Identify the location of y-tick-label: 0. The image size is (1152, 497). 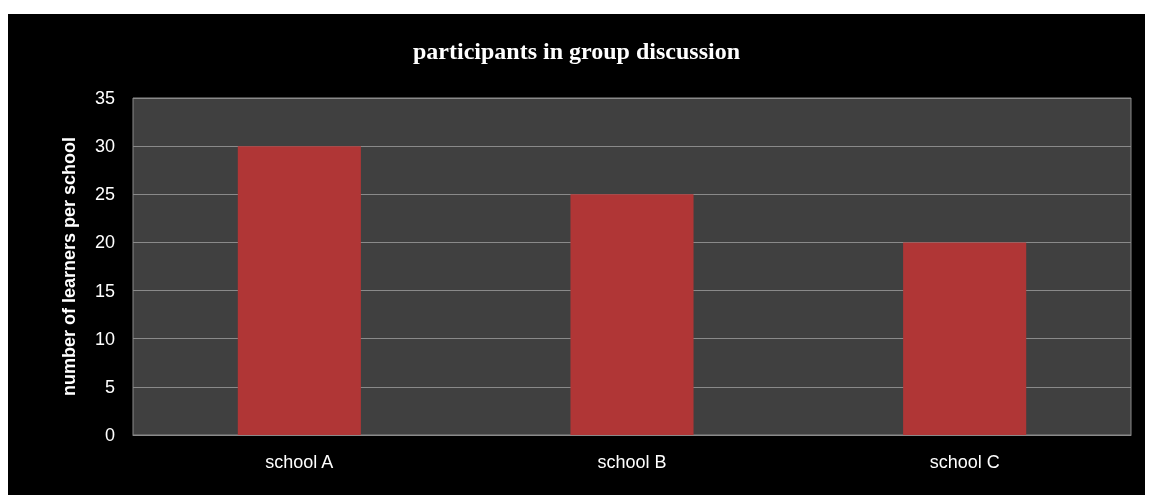
(109, 435).